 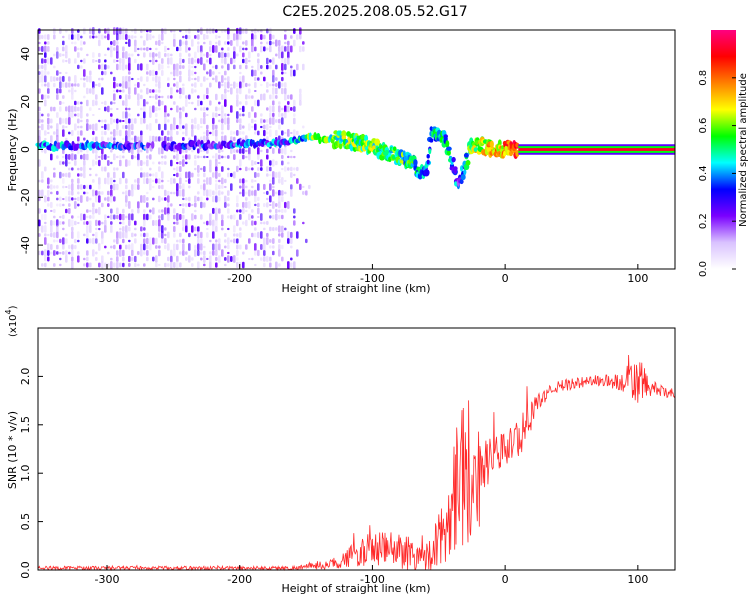 I want to click on x-tick-label: -100, so click(x=372, y=579).